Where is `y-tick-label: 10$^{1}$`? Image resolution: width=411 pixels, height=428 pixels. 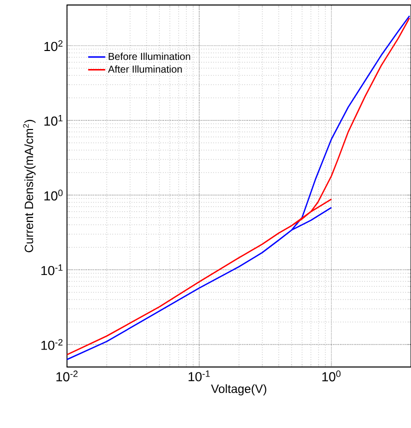 y-tick-label: 10$^{1}$ is located at coordinates (53, 120).